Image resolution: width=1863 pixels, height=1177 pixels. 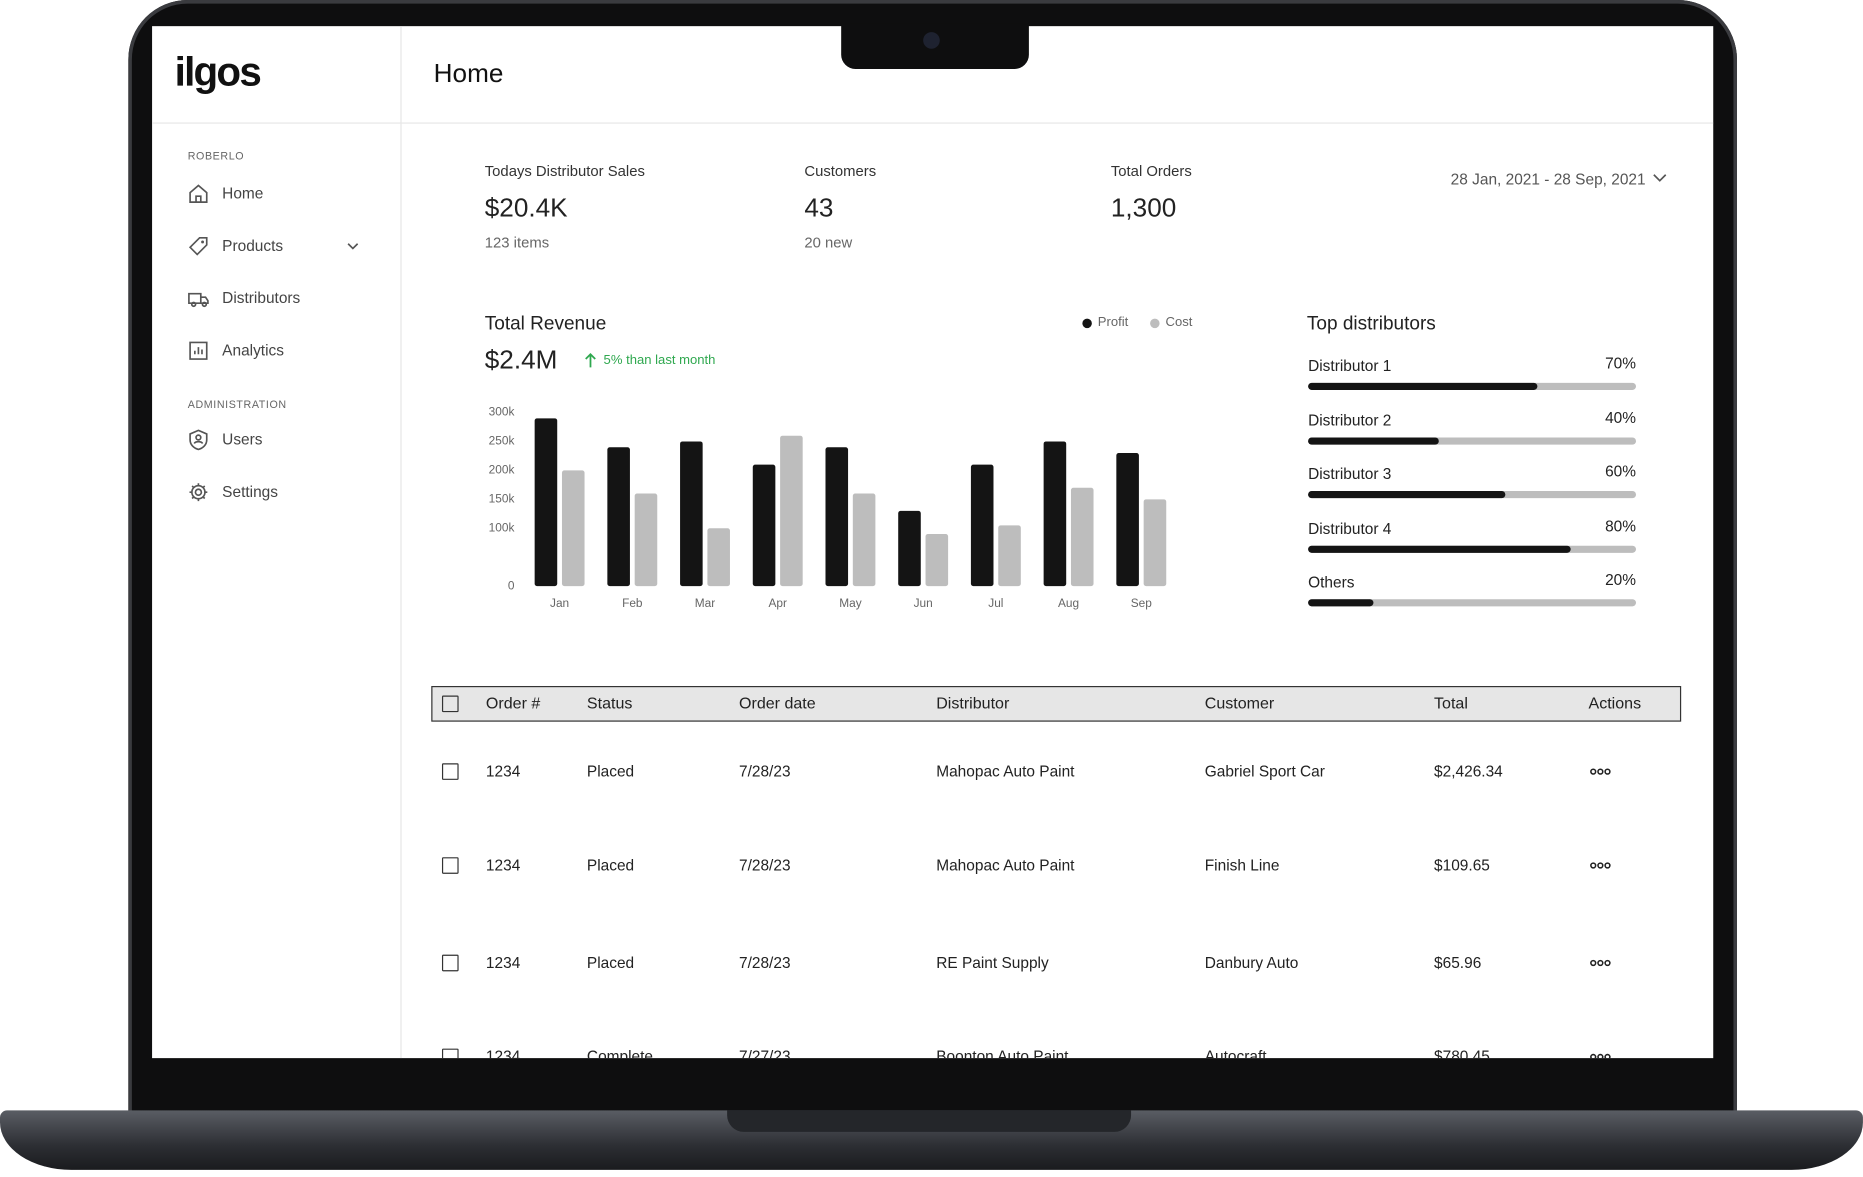 What do you see at coordinates (242, 439) in the screenshot?
I see `nav-item: Users` at bounding box center [242, 439].